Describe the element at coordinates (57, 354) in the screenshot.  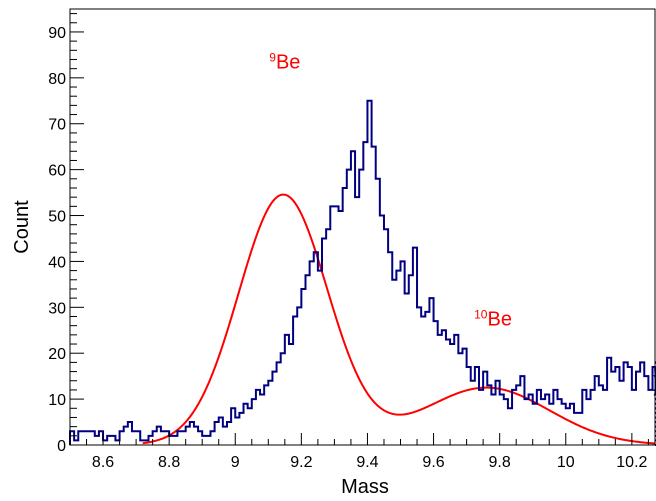
I see `y-tick-label: 20` at that location.